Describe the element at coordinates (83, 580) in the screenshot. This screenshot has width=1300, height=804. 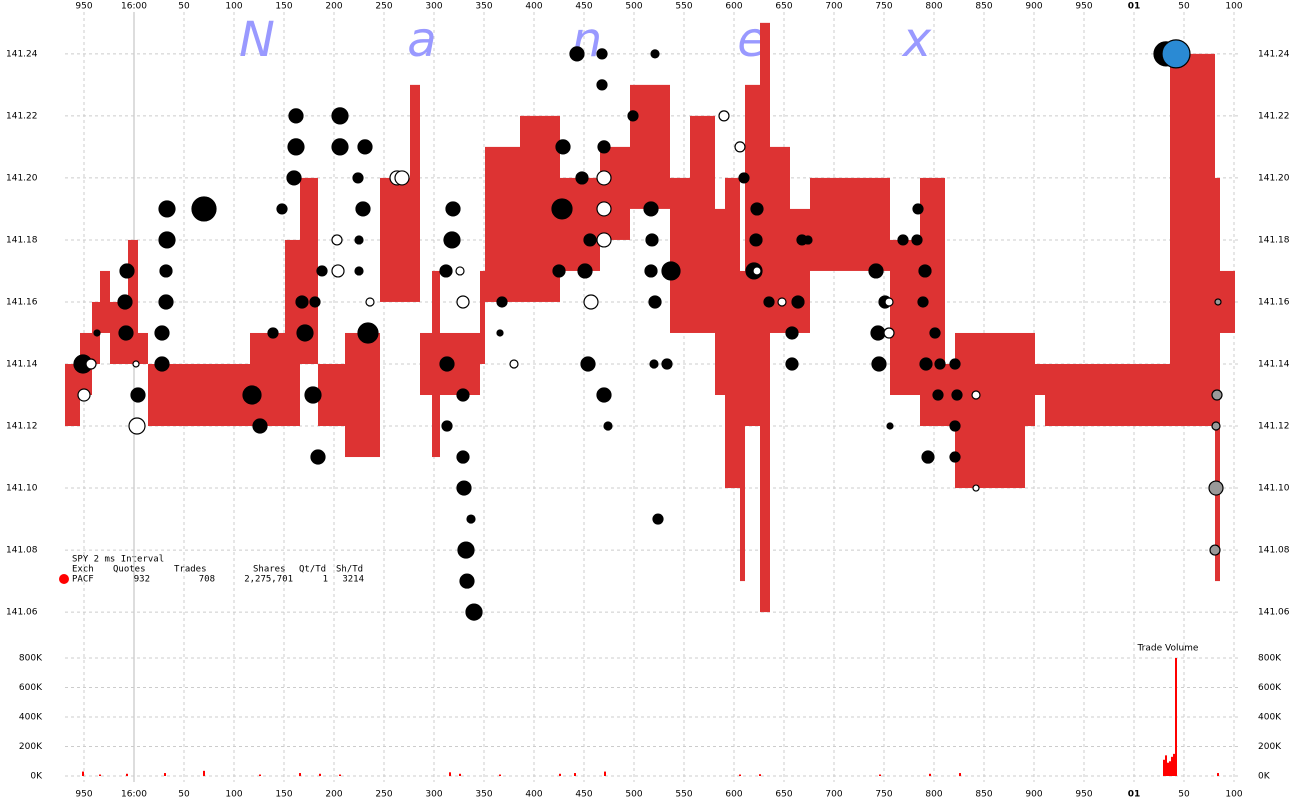
I see `legend-cell: PACF` at that location.